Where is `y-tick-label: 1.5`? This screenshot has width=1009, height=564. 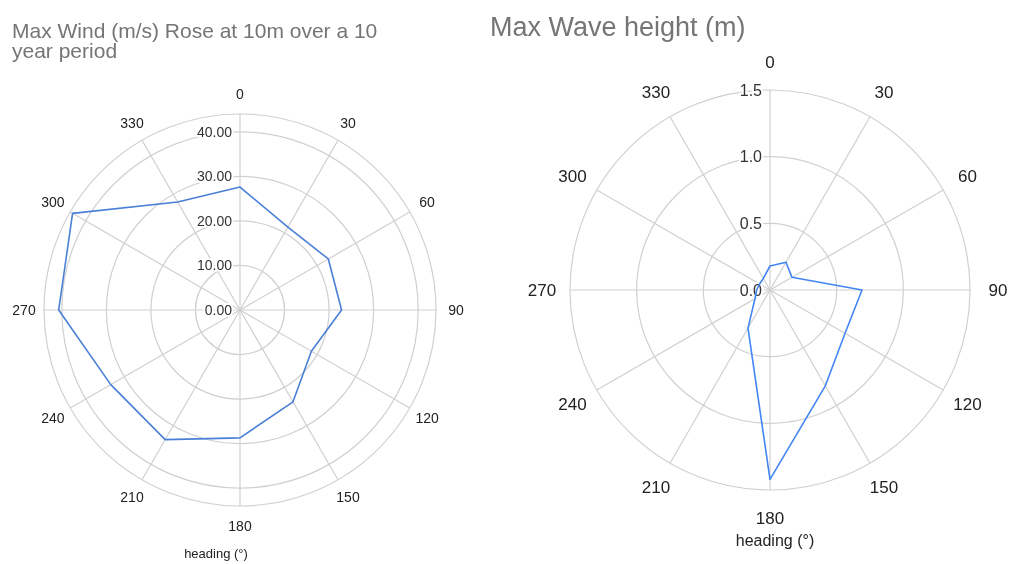
y-tick-label: 1.5 is located at coordinates (751, 90).